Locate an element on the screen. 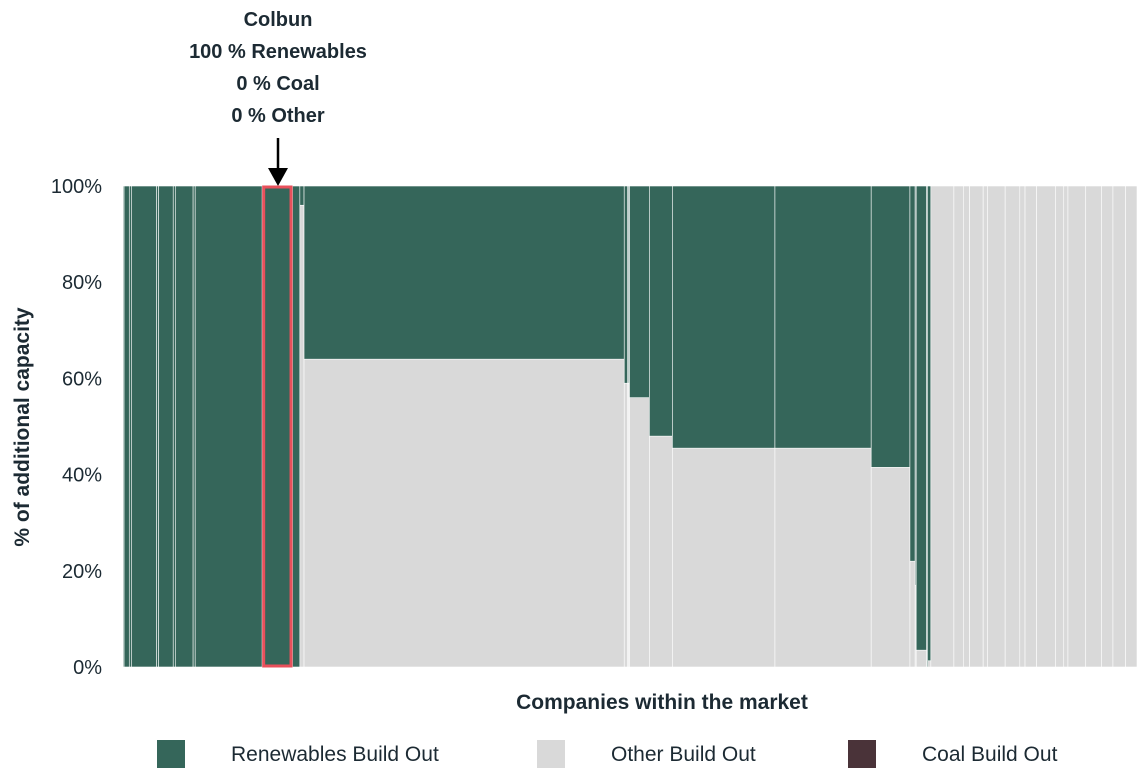  highlight-outline is located at coordinates (277, 426).